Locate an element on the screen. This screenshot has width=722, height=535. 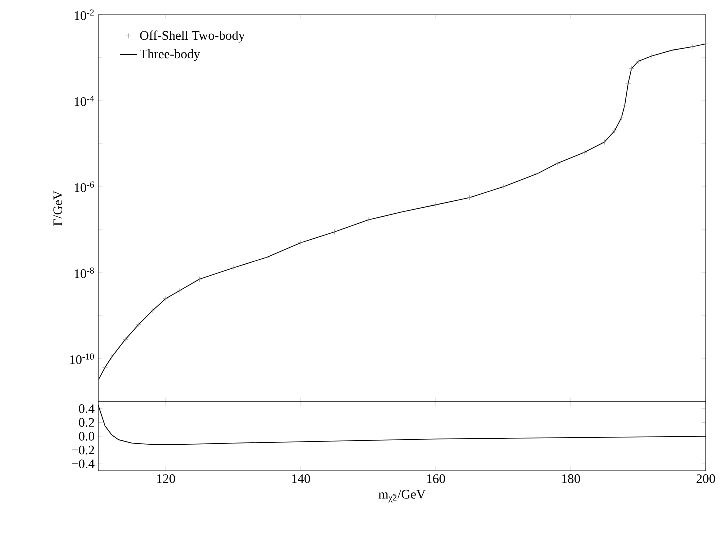
y-tick-label: −0.4 is located at coordinates (83, 464).